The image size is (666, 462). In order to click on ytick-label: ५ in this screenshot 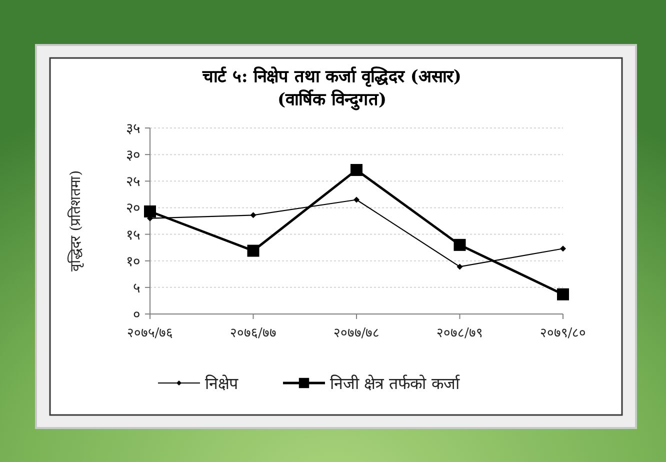, I will do `click(136, 288)`.